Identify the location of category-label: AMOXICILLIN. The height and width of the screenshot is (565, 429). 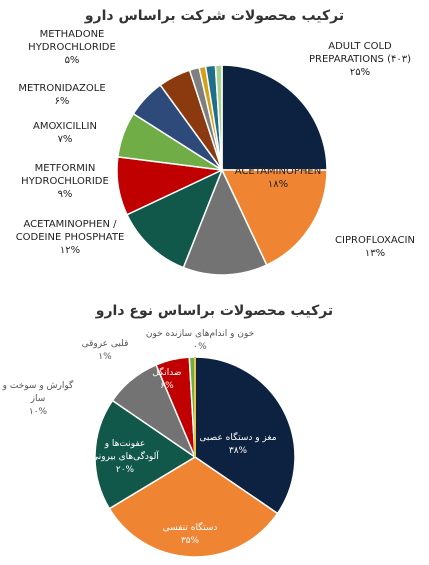
(64, 126).